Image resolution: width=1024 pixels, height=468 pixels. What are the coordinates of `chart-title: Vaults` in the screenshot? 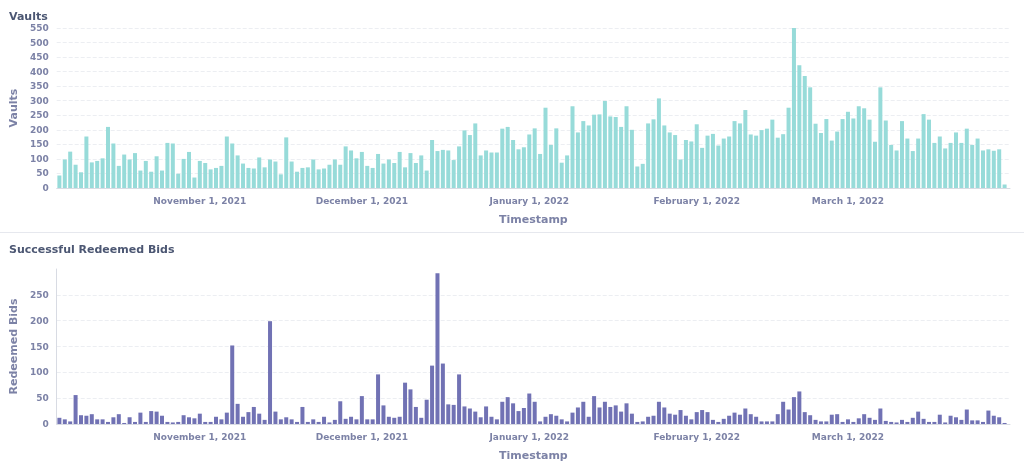 It's located at (29, 16).